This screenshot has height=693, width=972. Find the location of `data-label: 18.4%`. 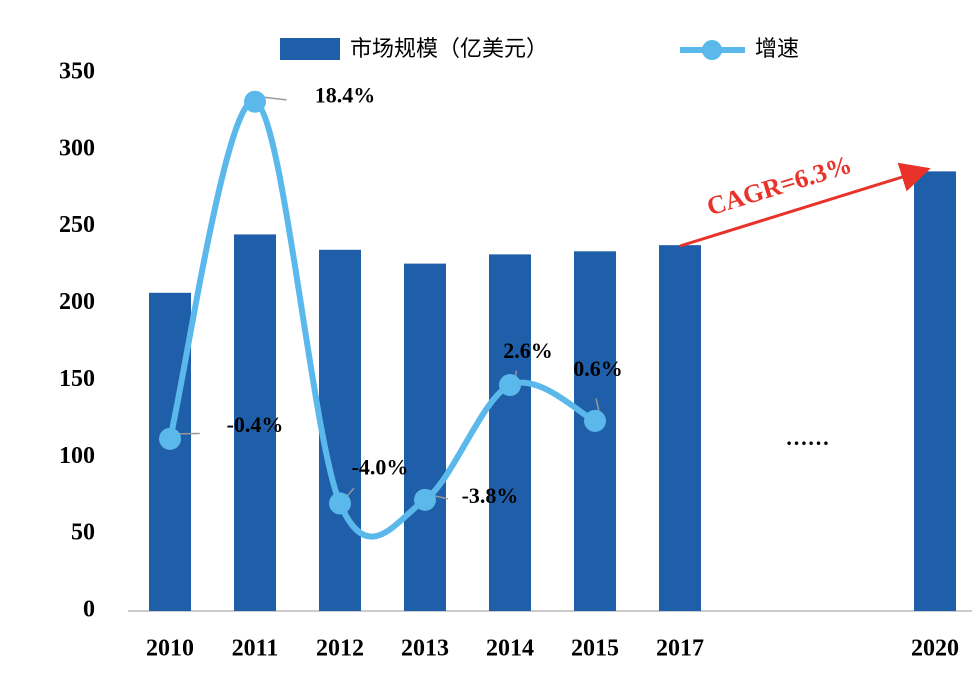

data-label: 18.4% is located at coordinates (345, 95).